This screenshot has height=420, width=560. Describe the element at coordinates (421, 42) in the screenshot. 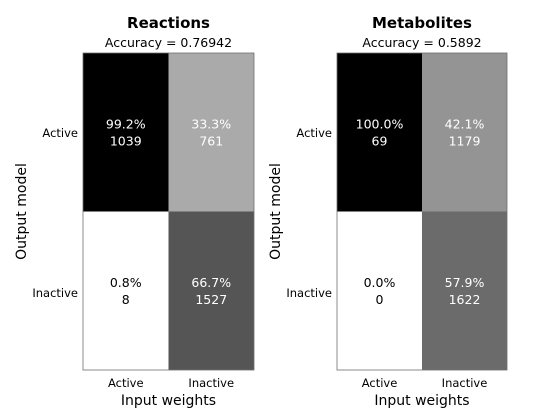

I see `chart-subtitle: Accuracy = 0.5892` at that location.